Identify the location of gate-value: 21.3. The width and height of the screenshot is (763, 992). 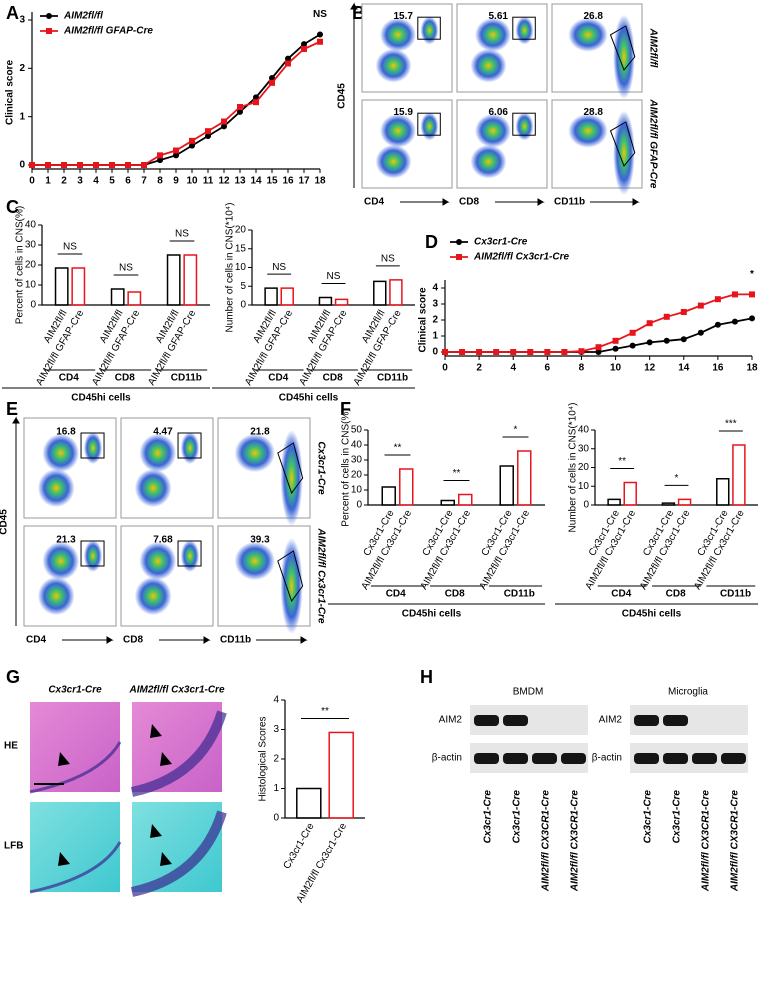
(66, 540).